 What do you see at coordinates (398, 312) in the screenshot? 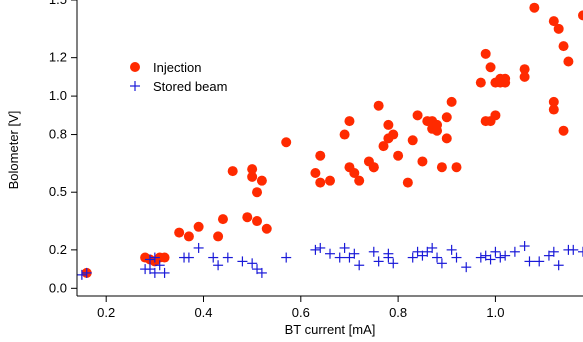
I see `x-tick-label: 0.8` at bounding box center [398, 312].